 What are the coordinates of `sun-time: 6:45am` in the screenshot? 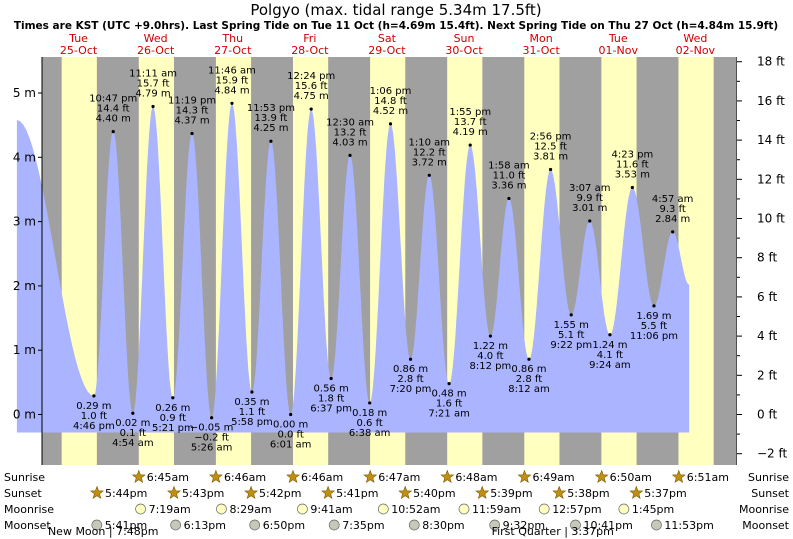 It's located at (168, 477).